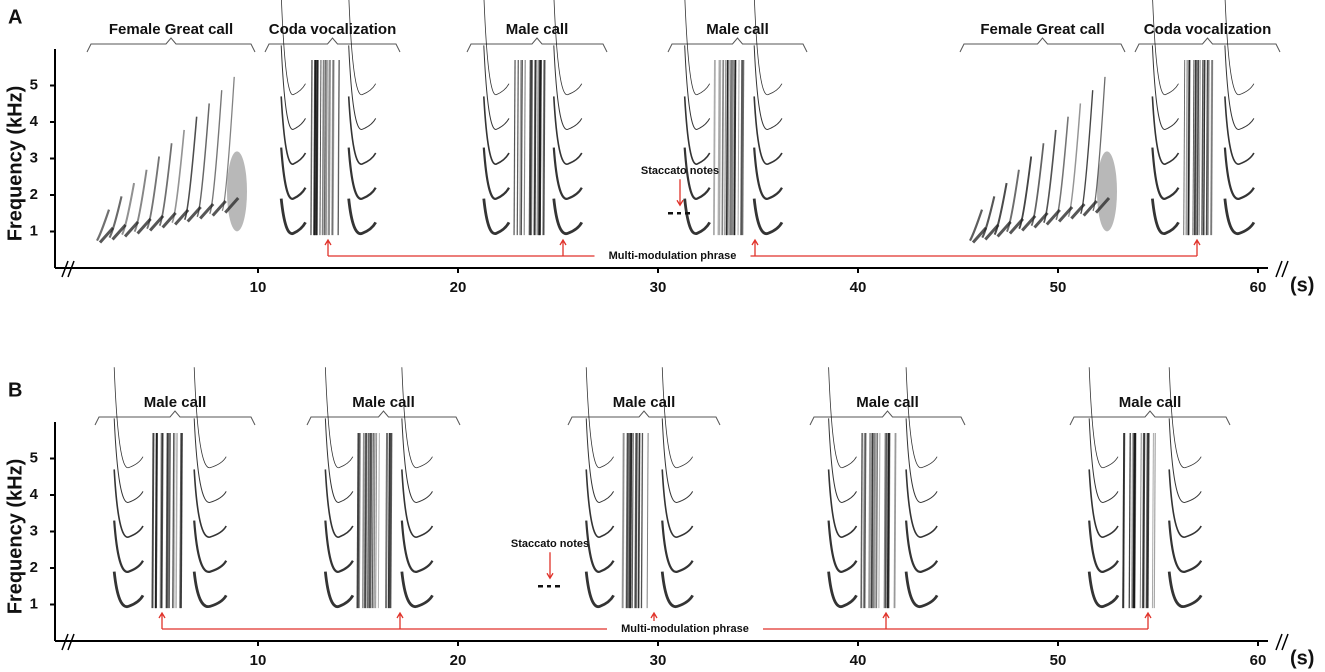 This screenshot has width=1325, height=672. I want to click on axis-break, so click(675, 269).